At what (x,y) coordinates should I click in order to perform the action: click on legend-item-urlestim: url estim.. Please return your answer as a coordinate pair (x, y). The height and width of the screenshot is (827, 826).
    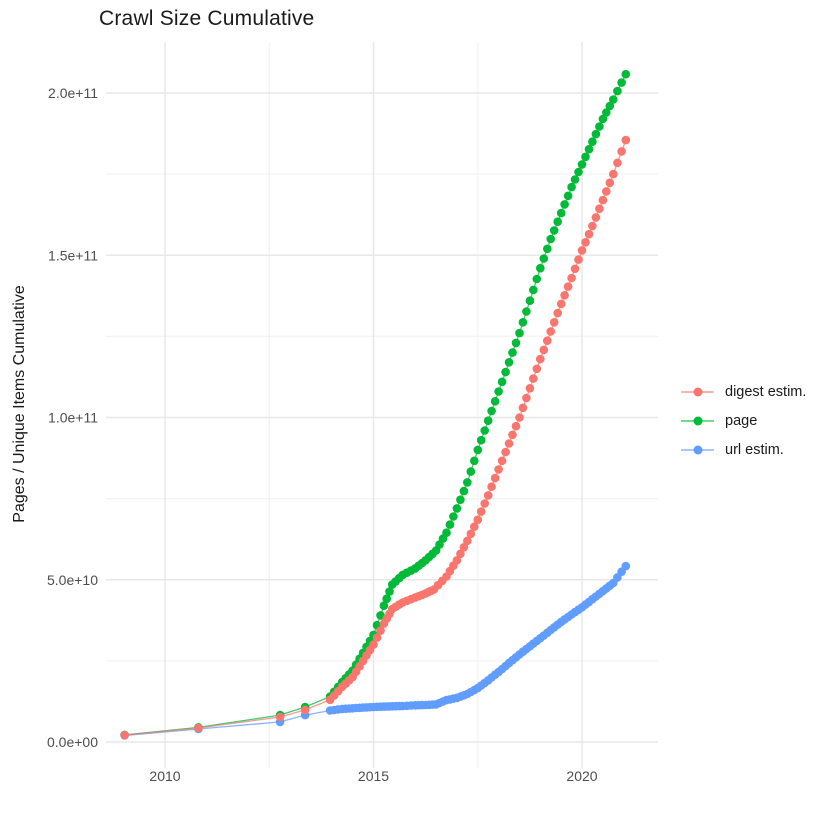
    Looking at the image, I should click on (743, 449).